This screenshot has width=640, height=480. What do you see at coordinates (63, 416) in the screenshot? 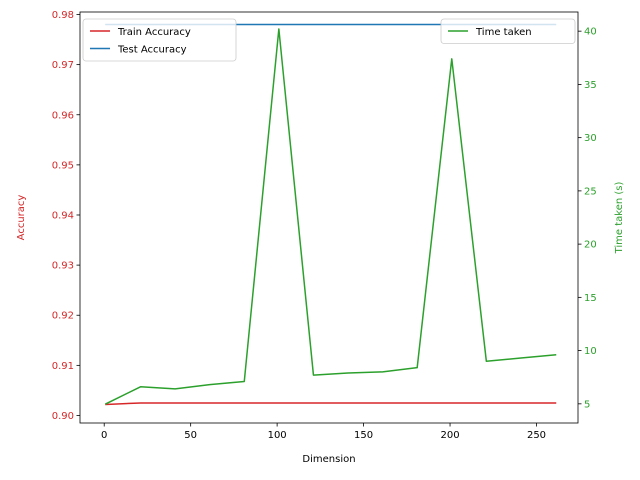
I see `left-y-tick-label: 0.90` at bounding box center [63, 416].